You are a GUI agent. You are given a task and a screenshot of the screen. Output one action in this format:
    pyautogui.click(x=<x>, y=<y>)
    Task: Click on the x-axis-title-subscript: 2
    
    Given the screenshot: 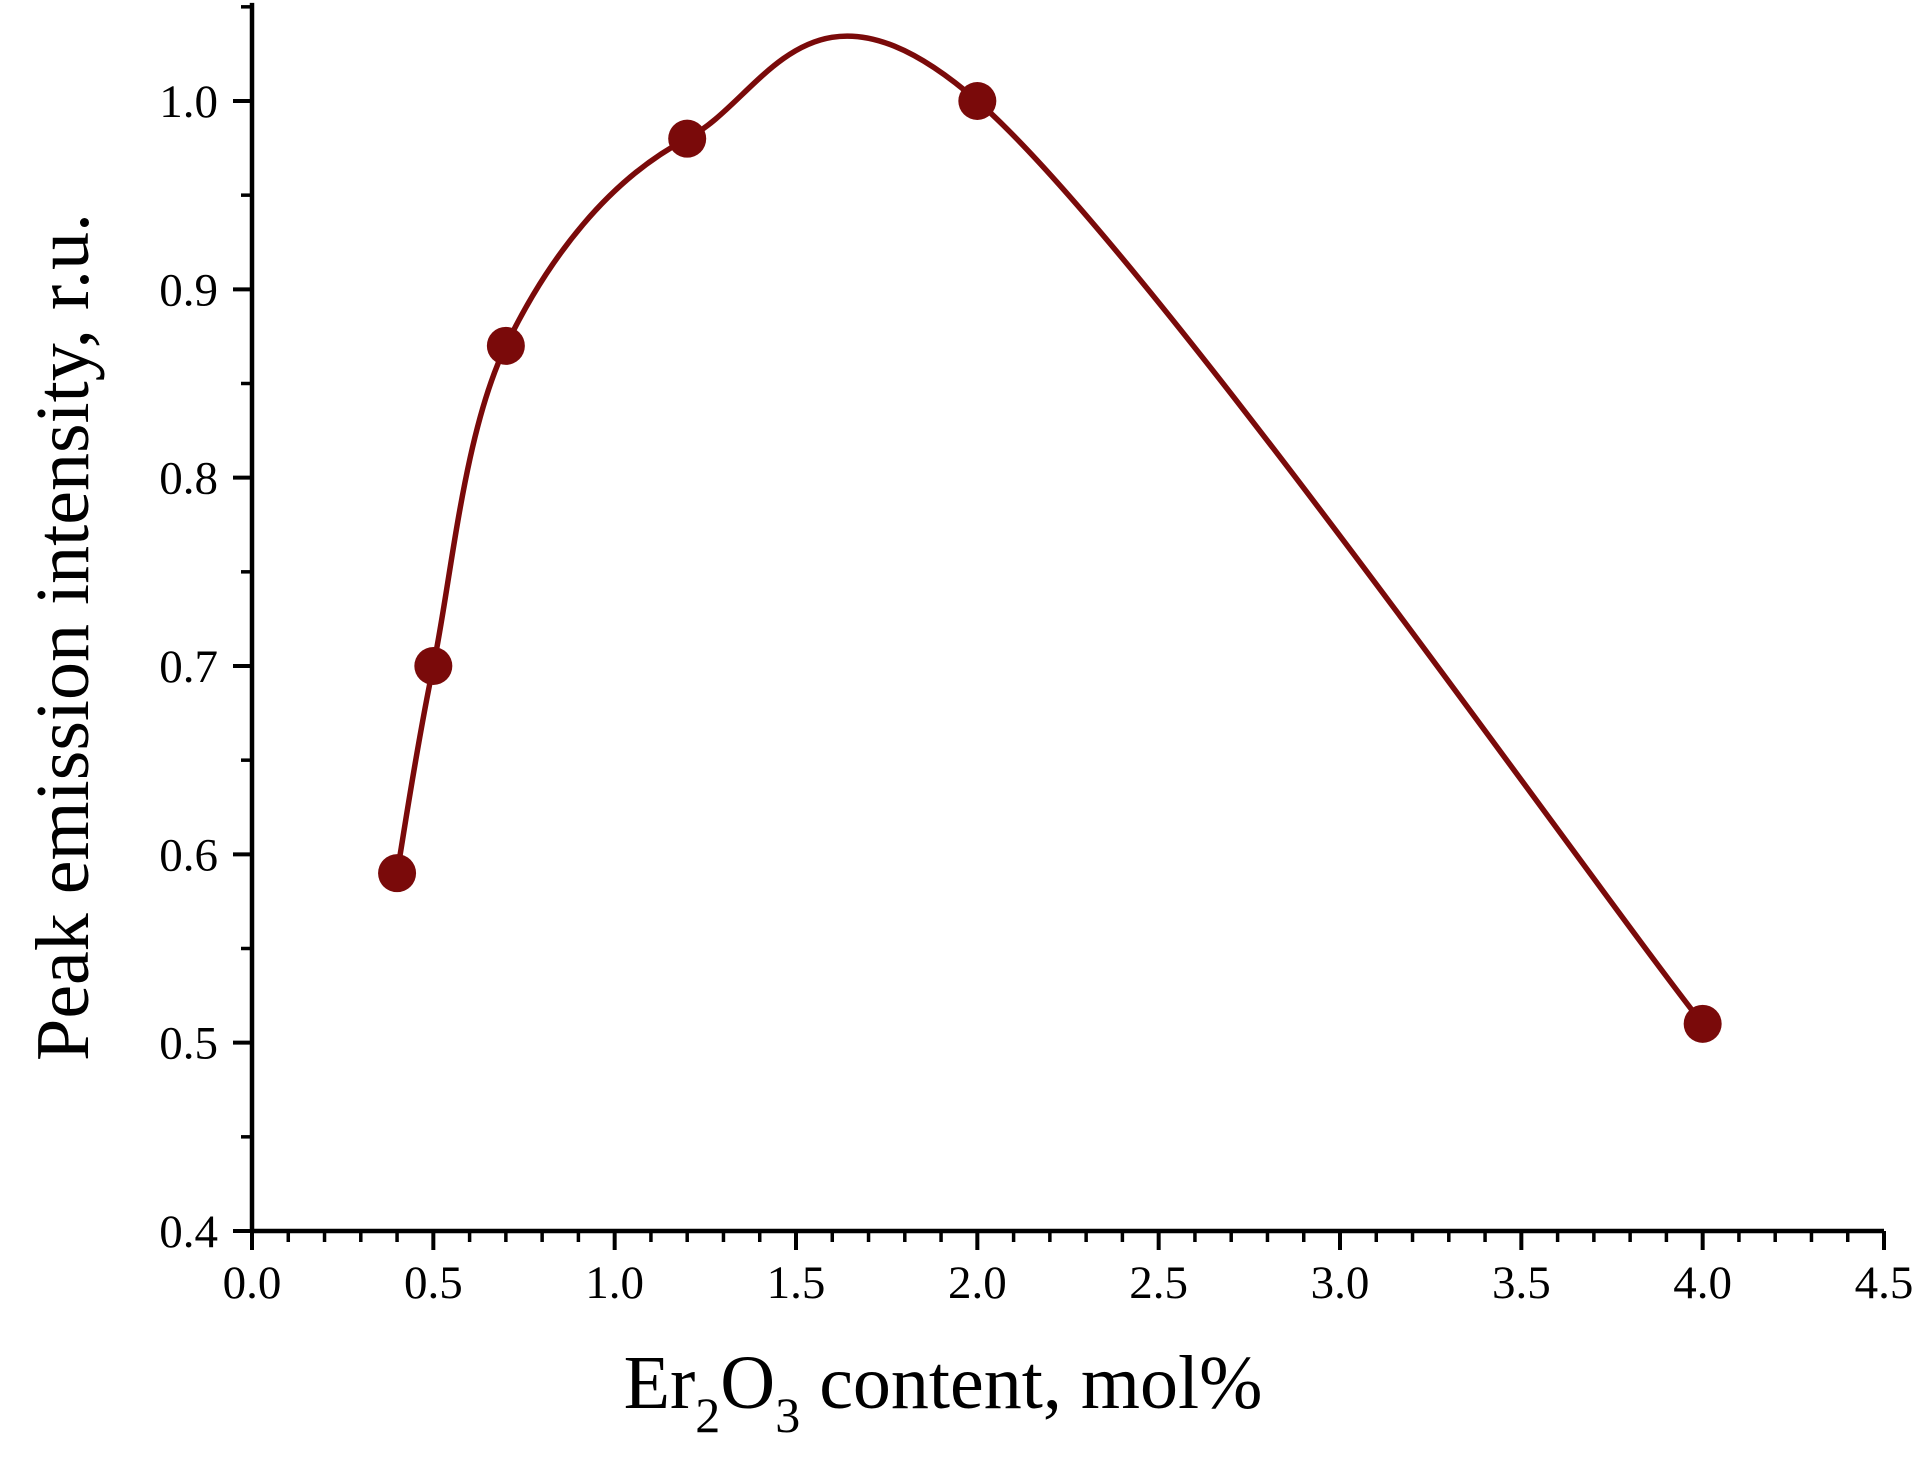 What is the action you would take?
    pyautogui.click(x=707, y=1415)
    